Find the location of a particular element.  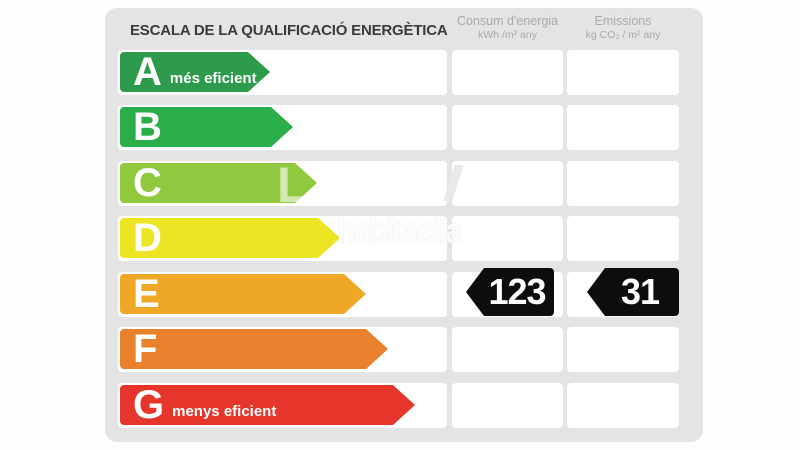

habitaclia-watermark: habitaclia is located at coordinates (399, 231).